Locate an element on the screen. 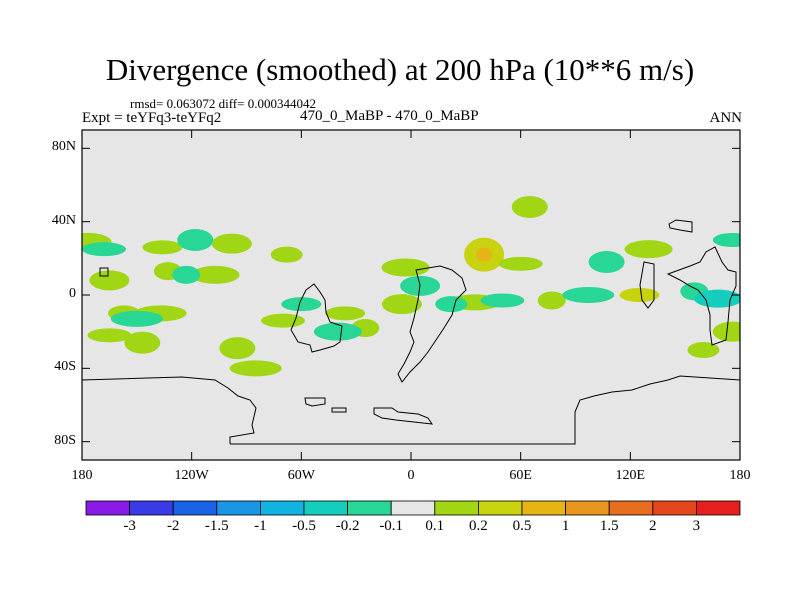 This screenshot has height=600, width=800. colorbar-label: 1.5 is located at coordinates (609, 526).